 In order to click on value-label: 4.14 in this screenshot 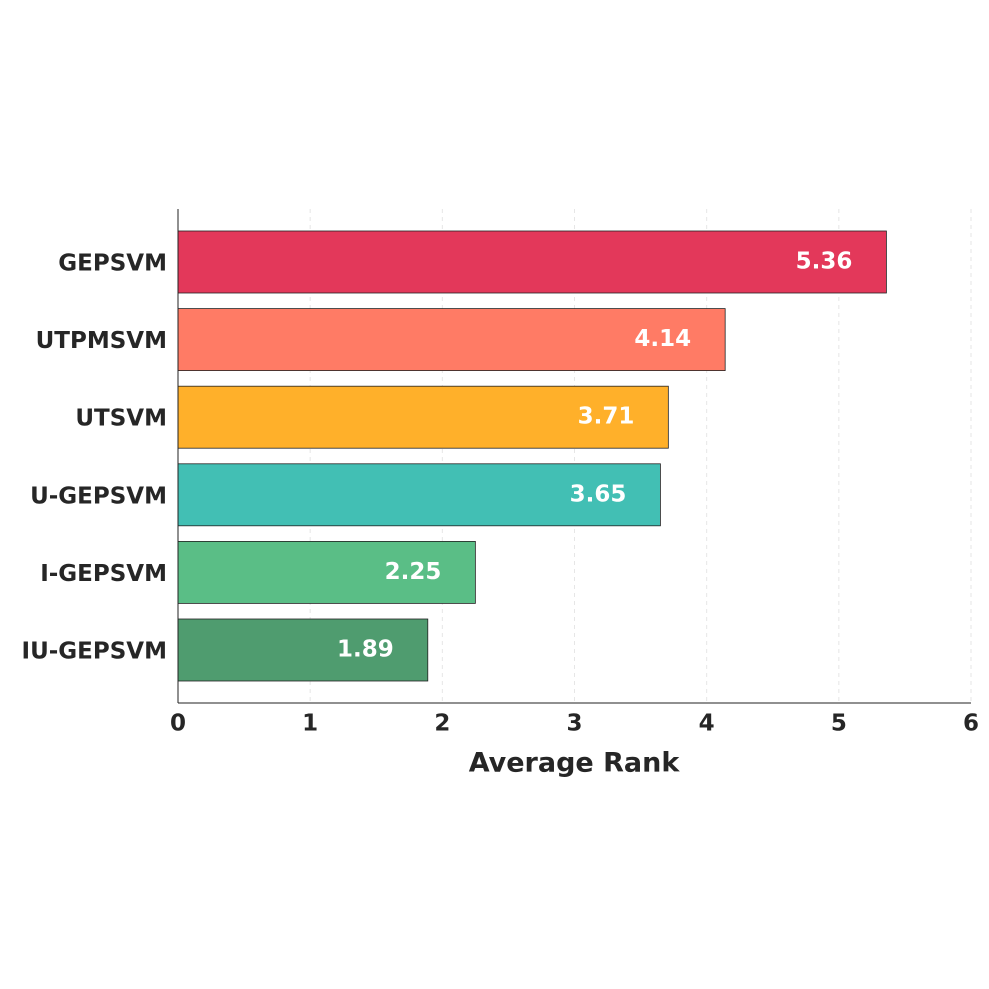, I will do `click(662, 339)`.